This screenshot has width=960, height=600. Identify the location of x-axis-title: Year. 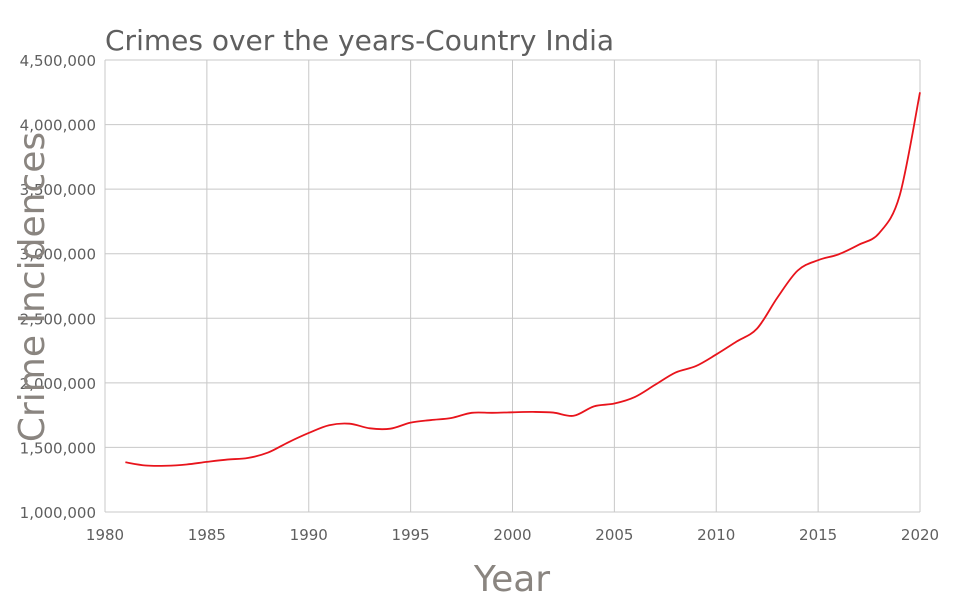
(511, 579).